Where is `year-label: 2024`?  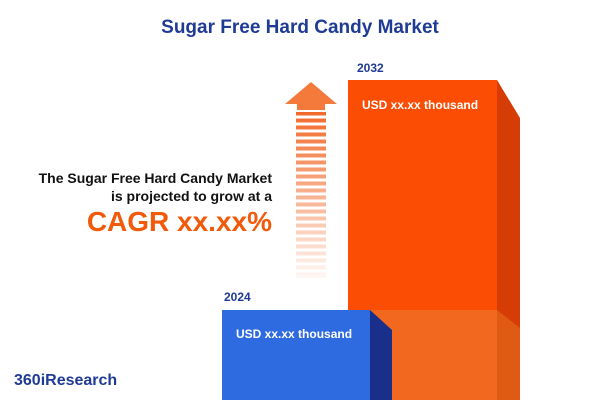
year-label: 2024 is located at coordinates (237, 297).